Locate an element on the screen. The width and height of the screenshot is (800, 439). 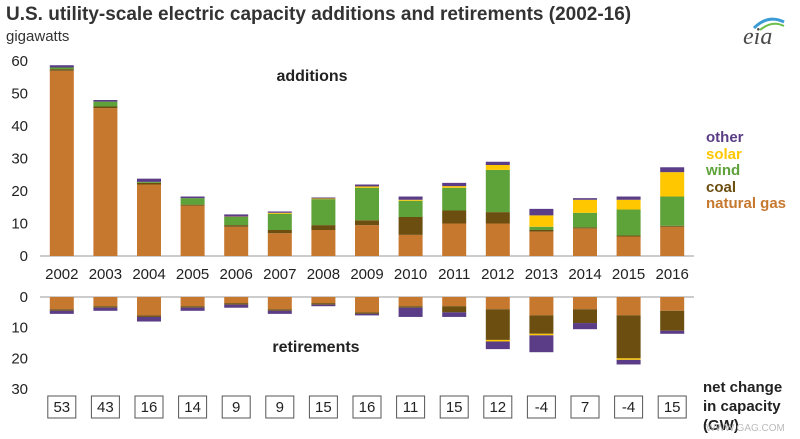
legend: other solar wind coal natural gas is located at coordinates (746, 171).